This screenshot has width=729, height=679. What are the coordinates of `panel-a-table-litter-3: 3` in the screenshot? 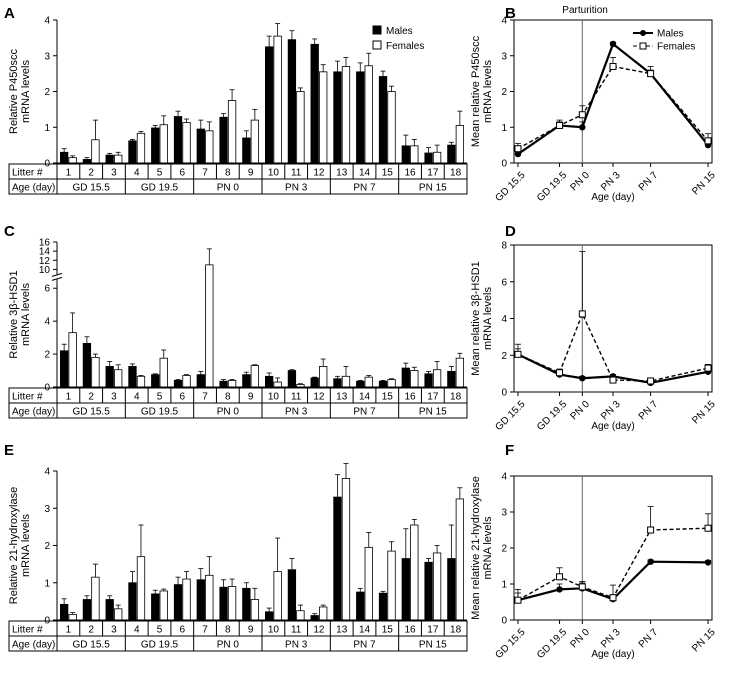 It's located at (114, 173).